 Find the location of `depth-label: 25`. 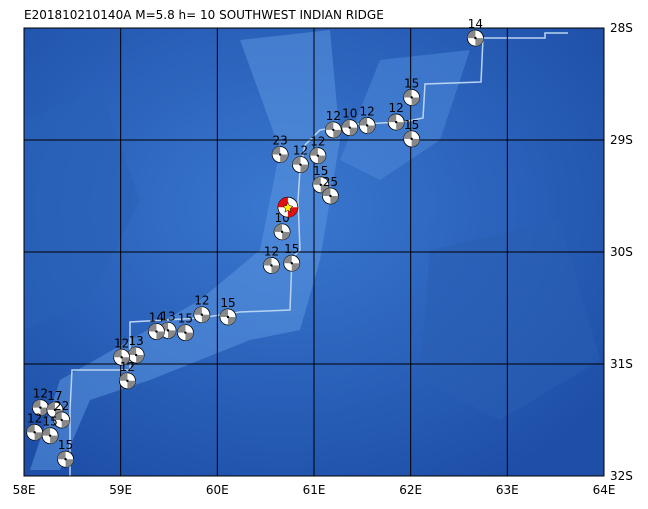

depth-label: 25 is located at coordinates (330, 182).